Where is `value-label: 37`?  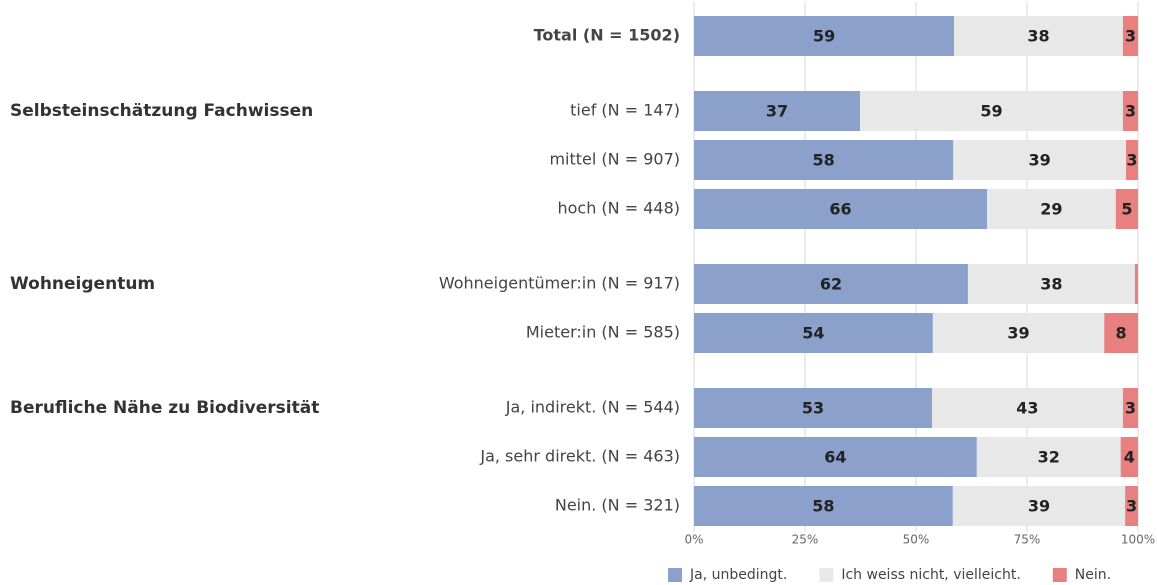
value-label: 37 is located at coordinates (777, 111).